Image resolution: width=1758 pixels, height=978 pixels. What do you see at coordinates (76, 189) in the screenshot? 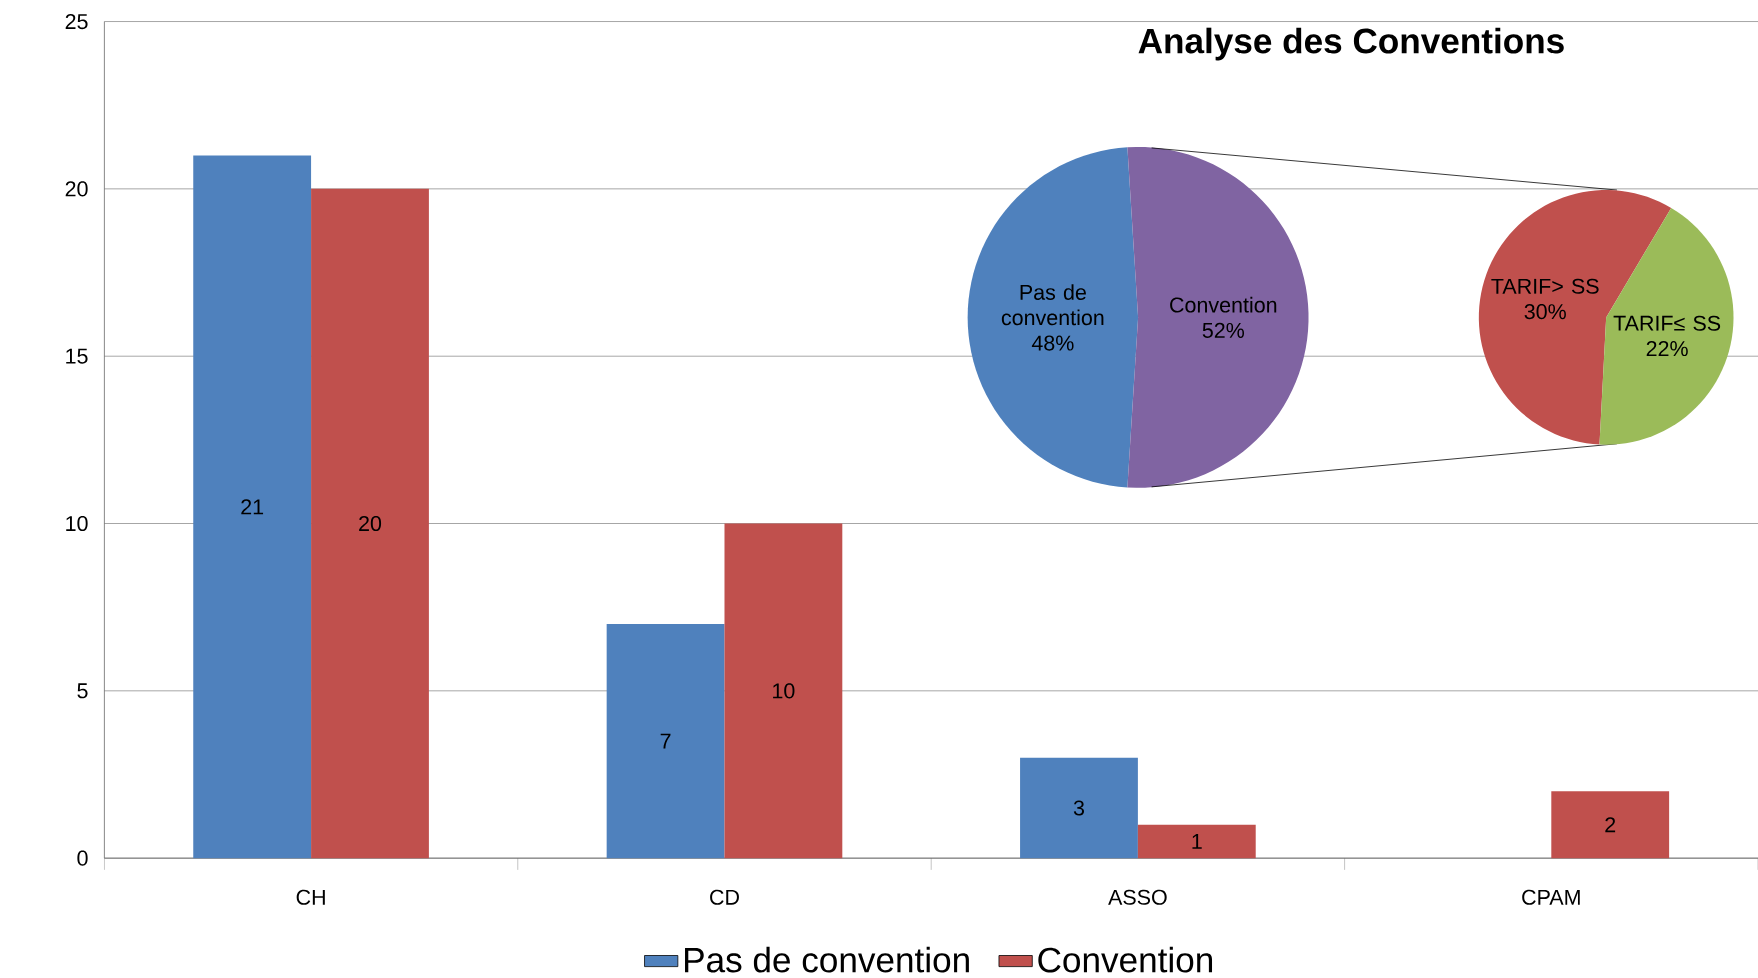
I see `y-tick-label: 20` at bounding box center [76, 189].